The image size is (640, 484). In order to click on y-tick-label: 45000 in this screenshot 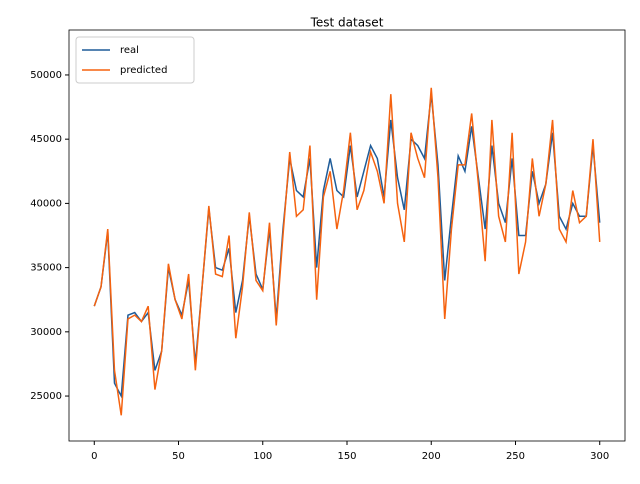, I will do `click(46, 139)`.